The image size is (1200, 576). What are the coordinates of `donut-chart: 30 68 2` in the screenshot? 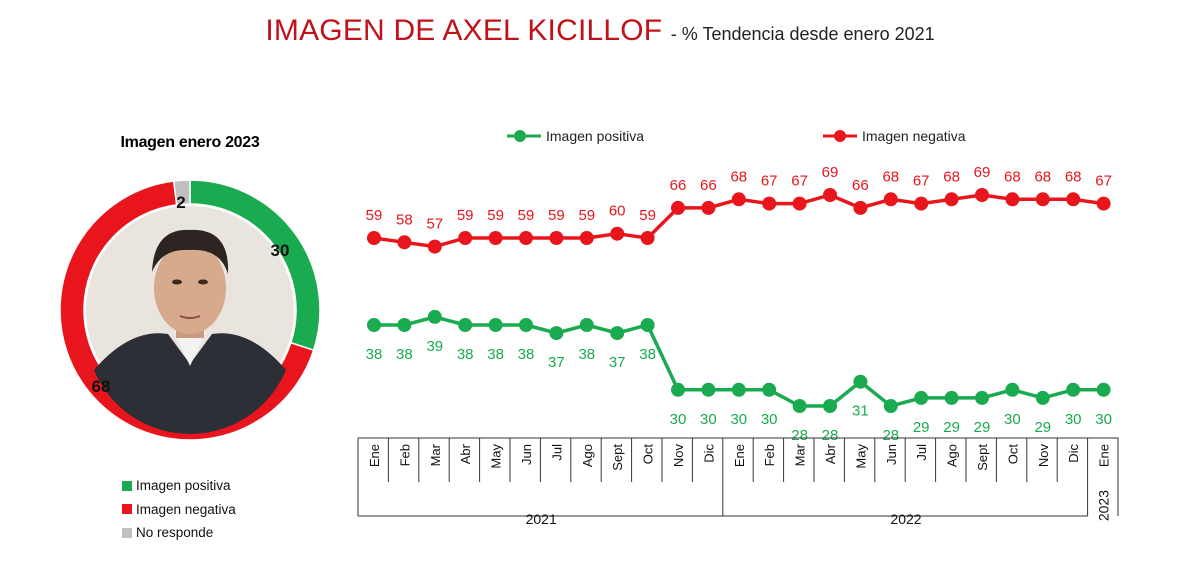 It's located at (190, 310).